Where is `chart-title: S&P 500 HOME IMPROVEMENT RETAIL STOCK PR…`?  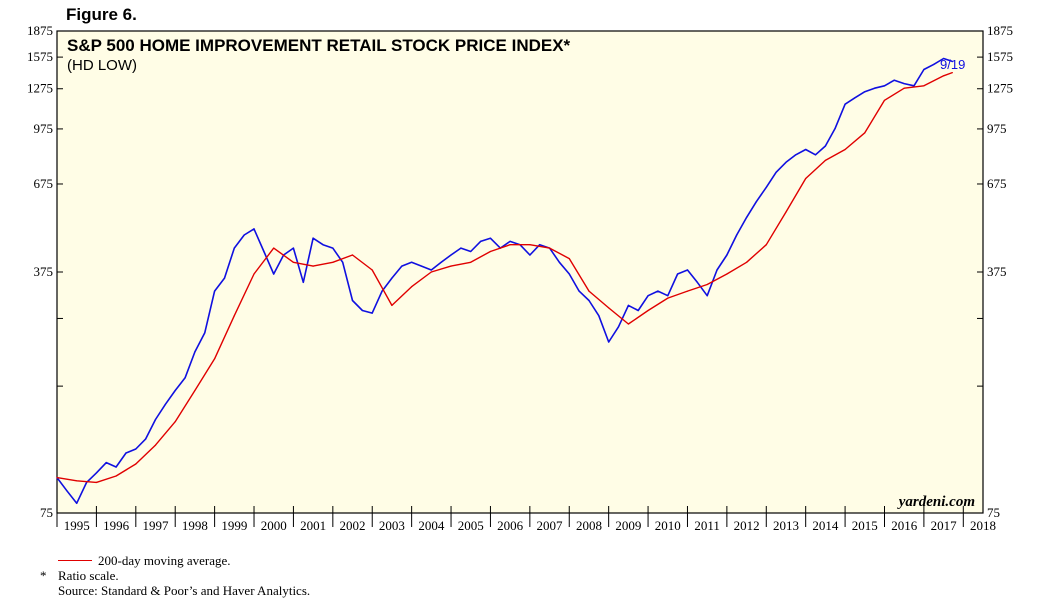 chart-title: S&P 500 HOME IMPROVEMENT RETAIL STOCK PR… is located at coordinates (319, 45).